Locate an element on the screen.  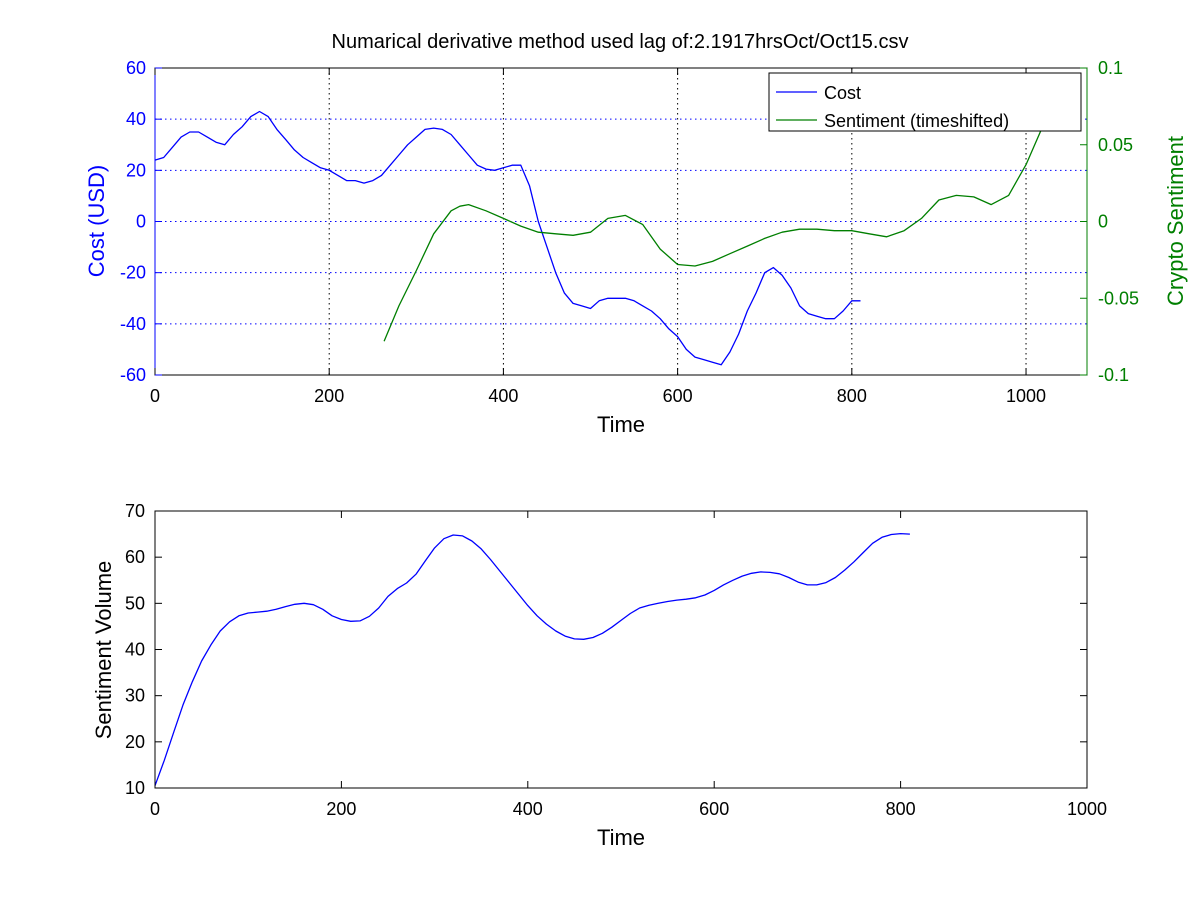
top-left-y-tick-label: -20 is located at coordinates (133, 273).